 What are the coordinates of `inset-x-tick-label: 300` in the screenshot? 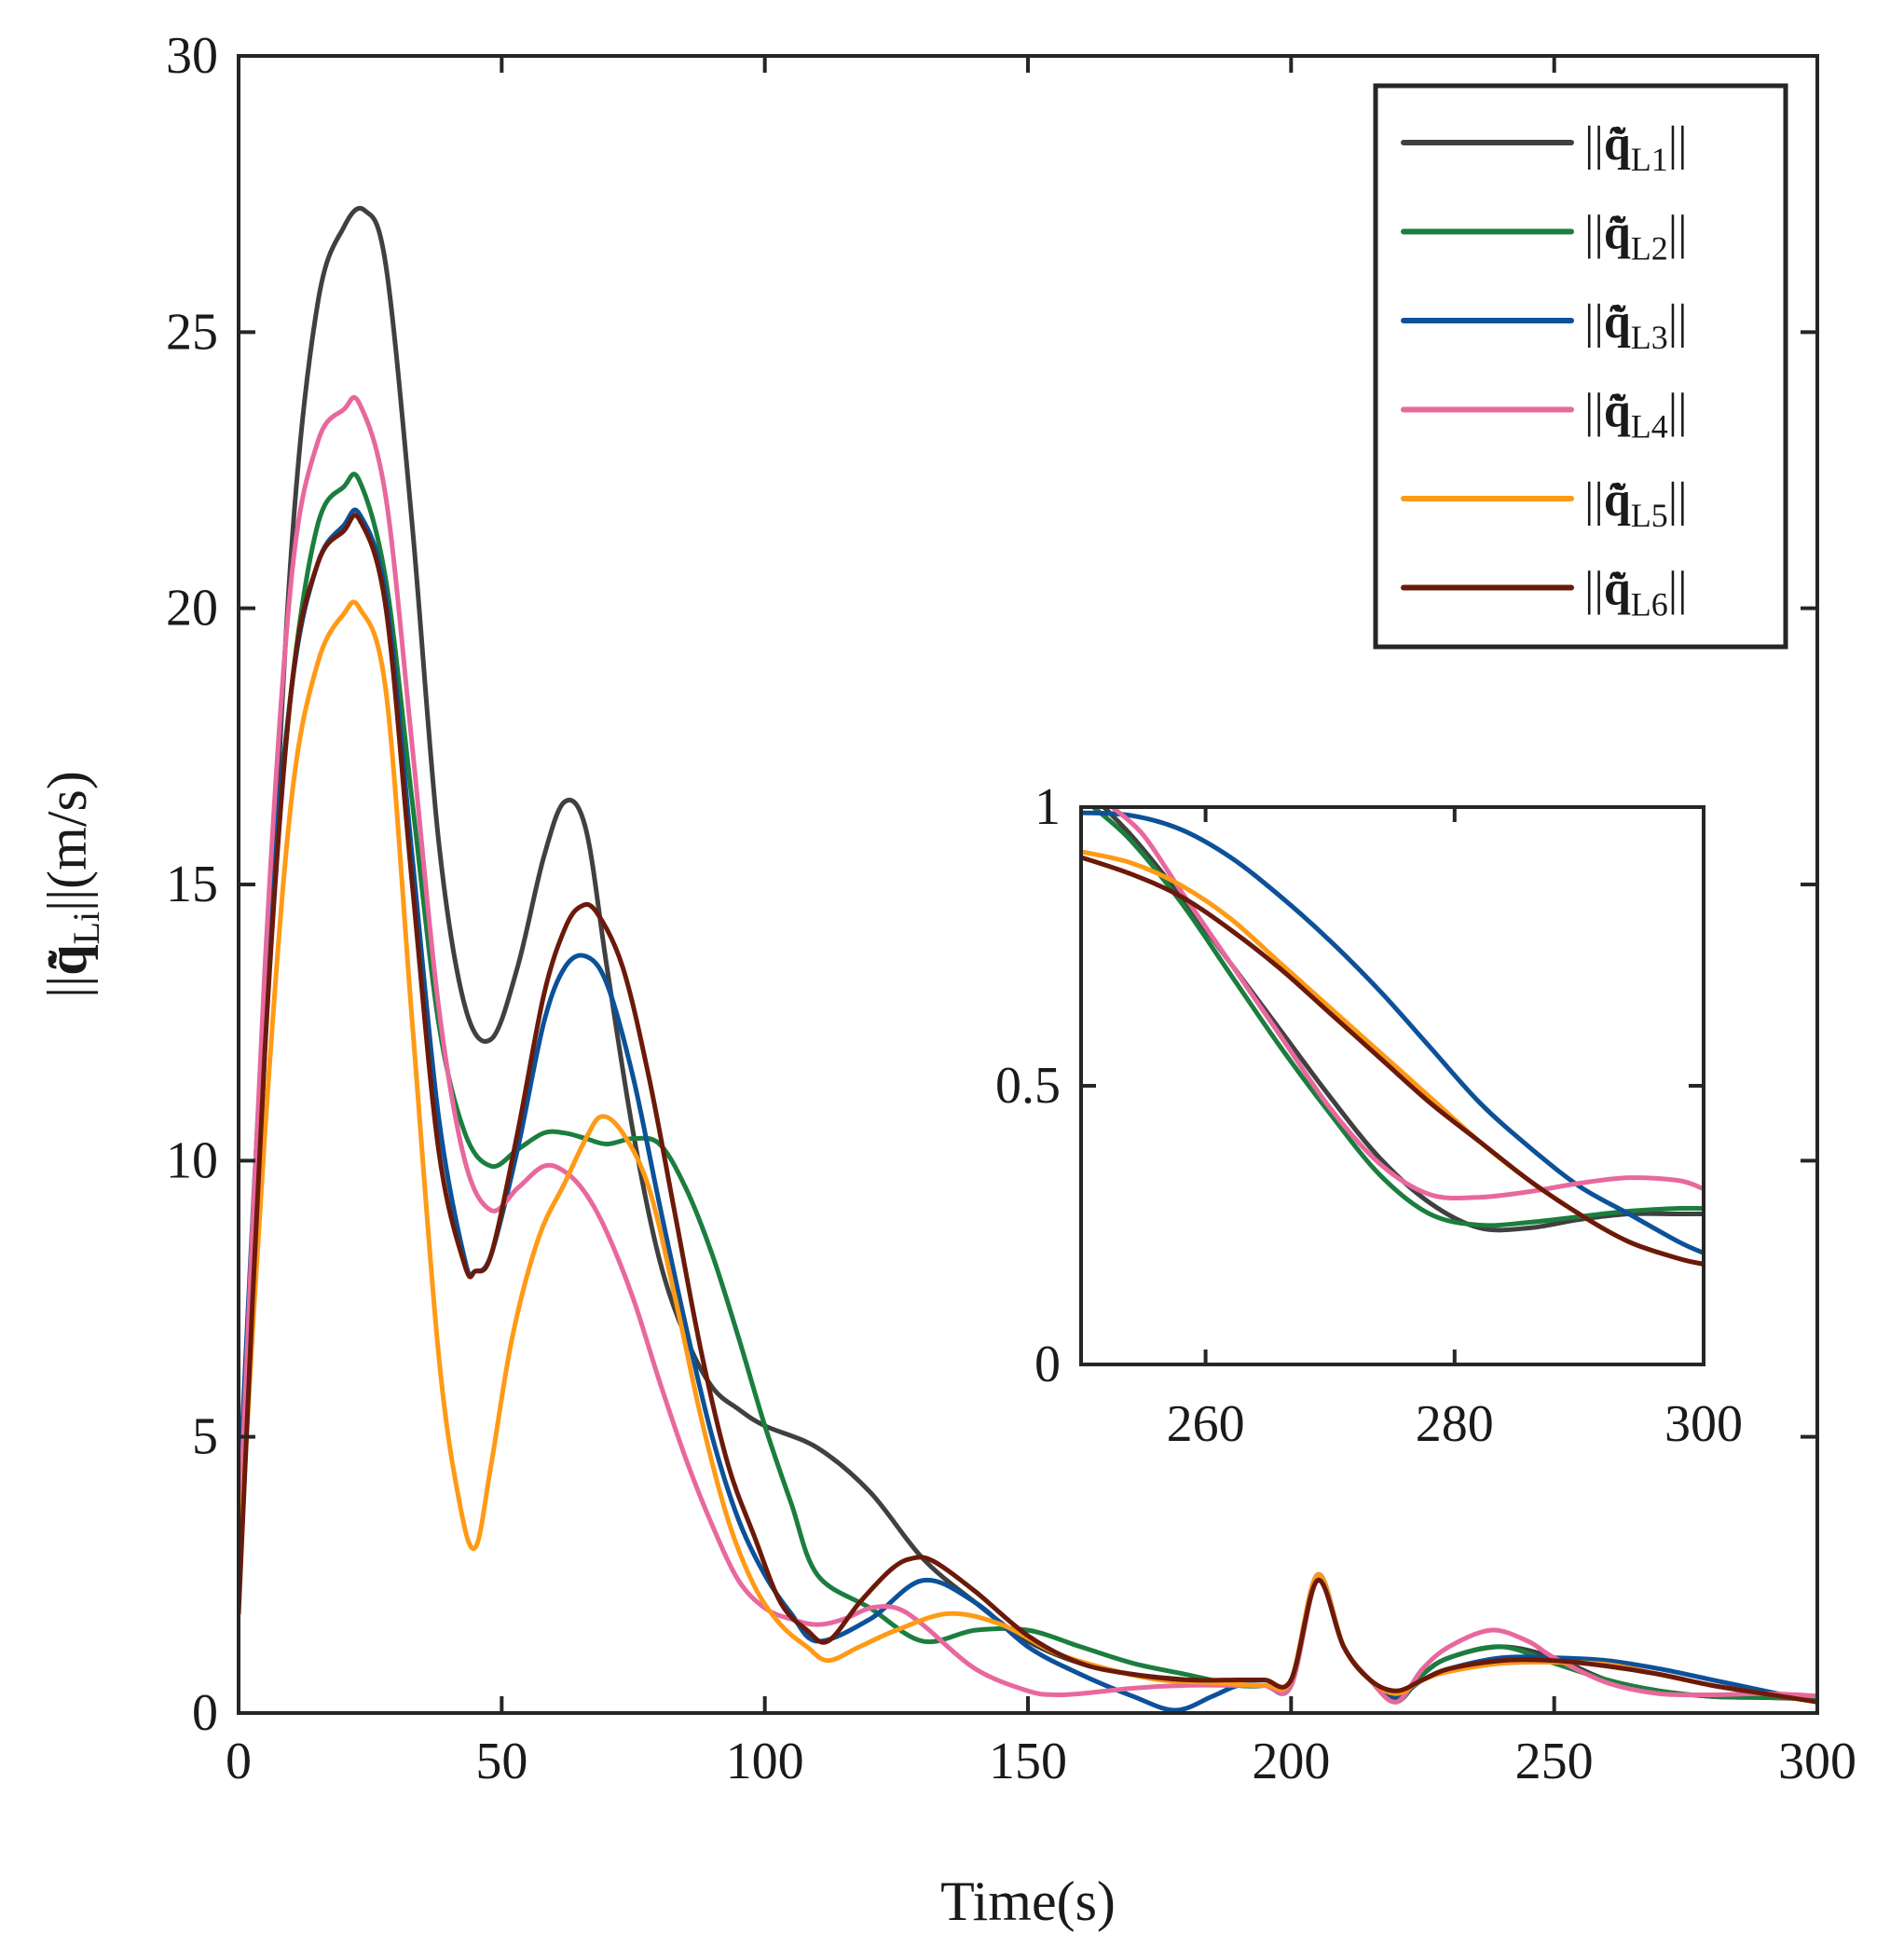 It's located at (1703, 1424).